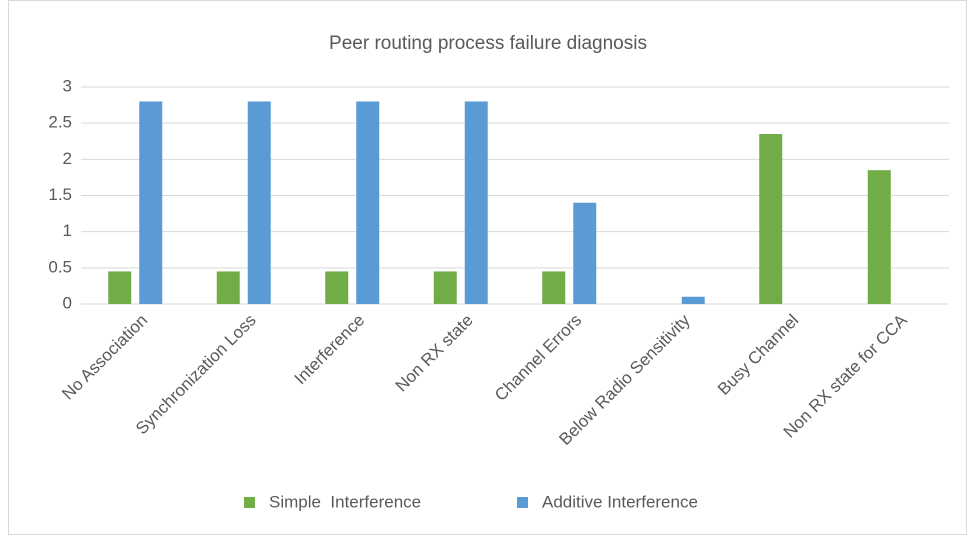 Image resolution: width=968 pixels, height=536 pixels. What do you see at coordinates (60, 194) in the screenshot?
I see `y-tick-label: 1.5` at bounding box center [60, 194].